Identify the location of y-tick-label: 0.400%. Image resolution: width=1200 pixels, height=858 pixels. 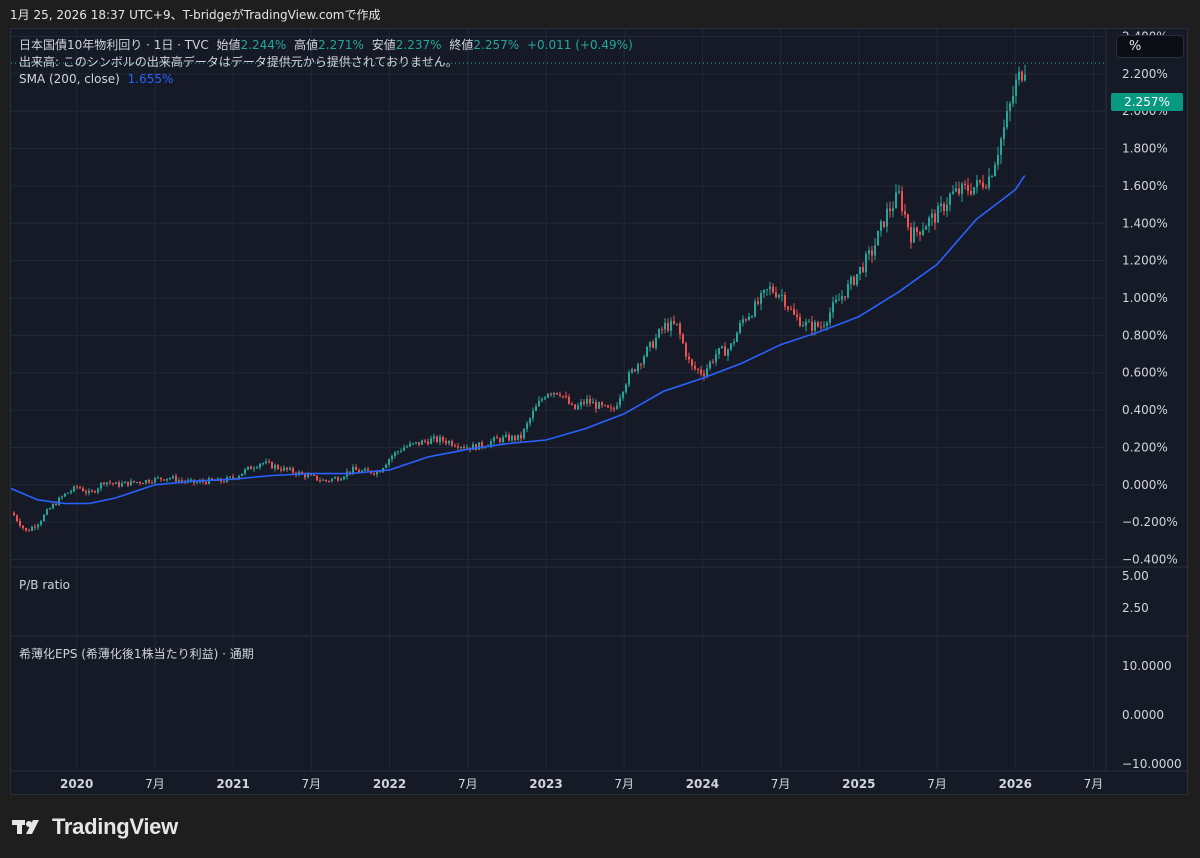
(1145, 410).